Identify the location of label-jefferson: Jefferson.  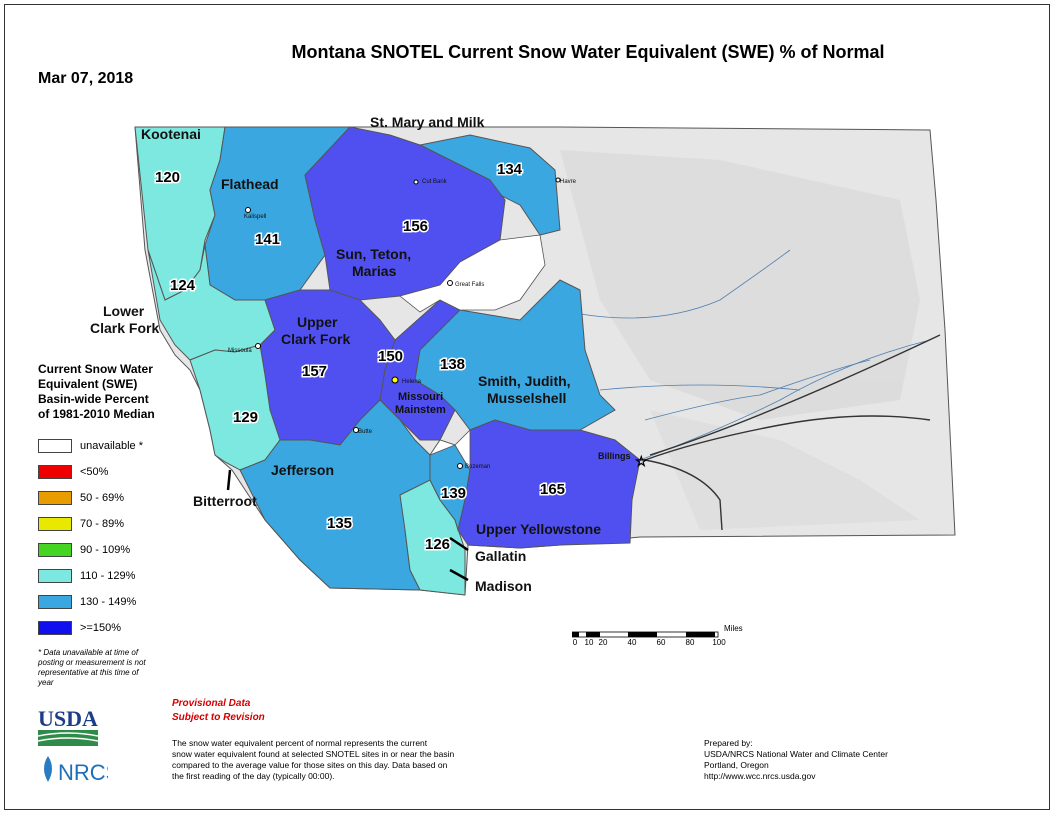
(302, 470).